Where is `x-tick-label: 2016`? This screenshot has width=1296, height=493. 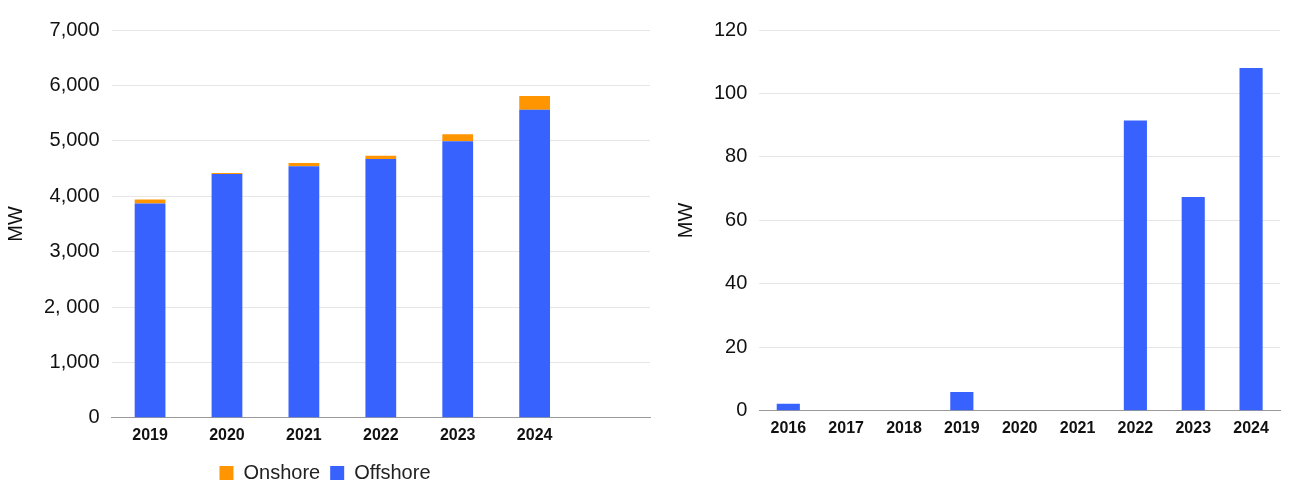
x-tick-label: 2016 is located at coordinates (788, 427).